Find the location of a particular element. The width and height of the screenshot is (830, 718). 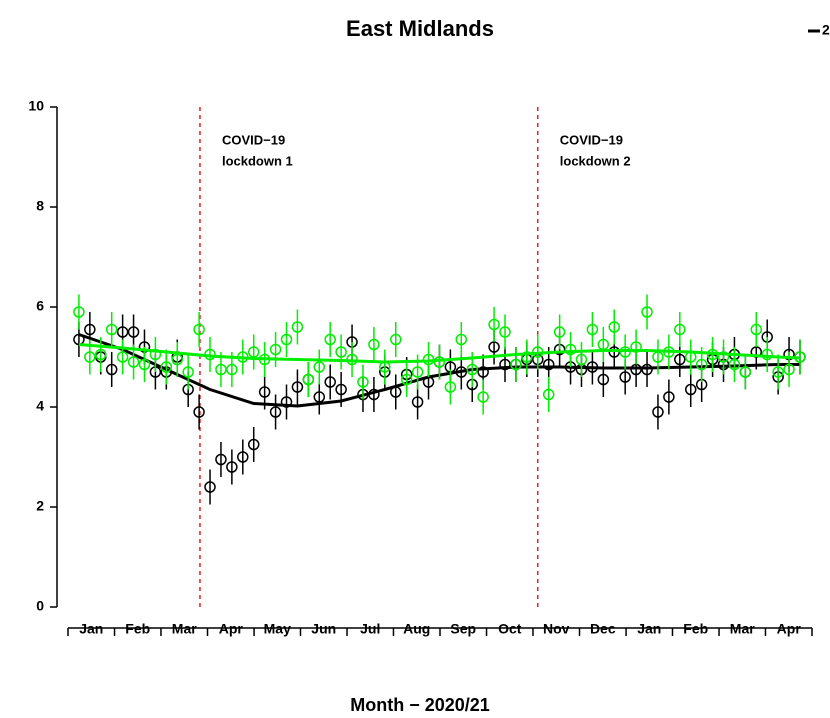

y-tick-label: 4 is located at coordinates (40, 406).